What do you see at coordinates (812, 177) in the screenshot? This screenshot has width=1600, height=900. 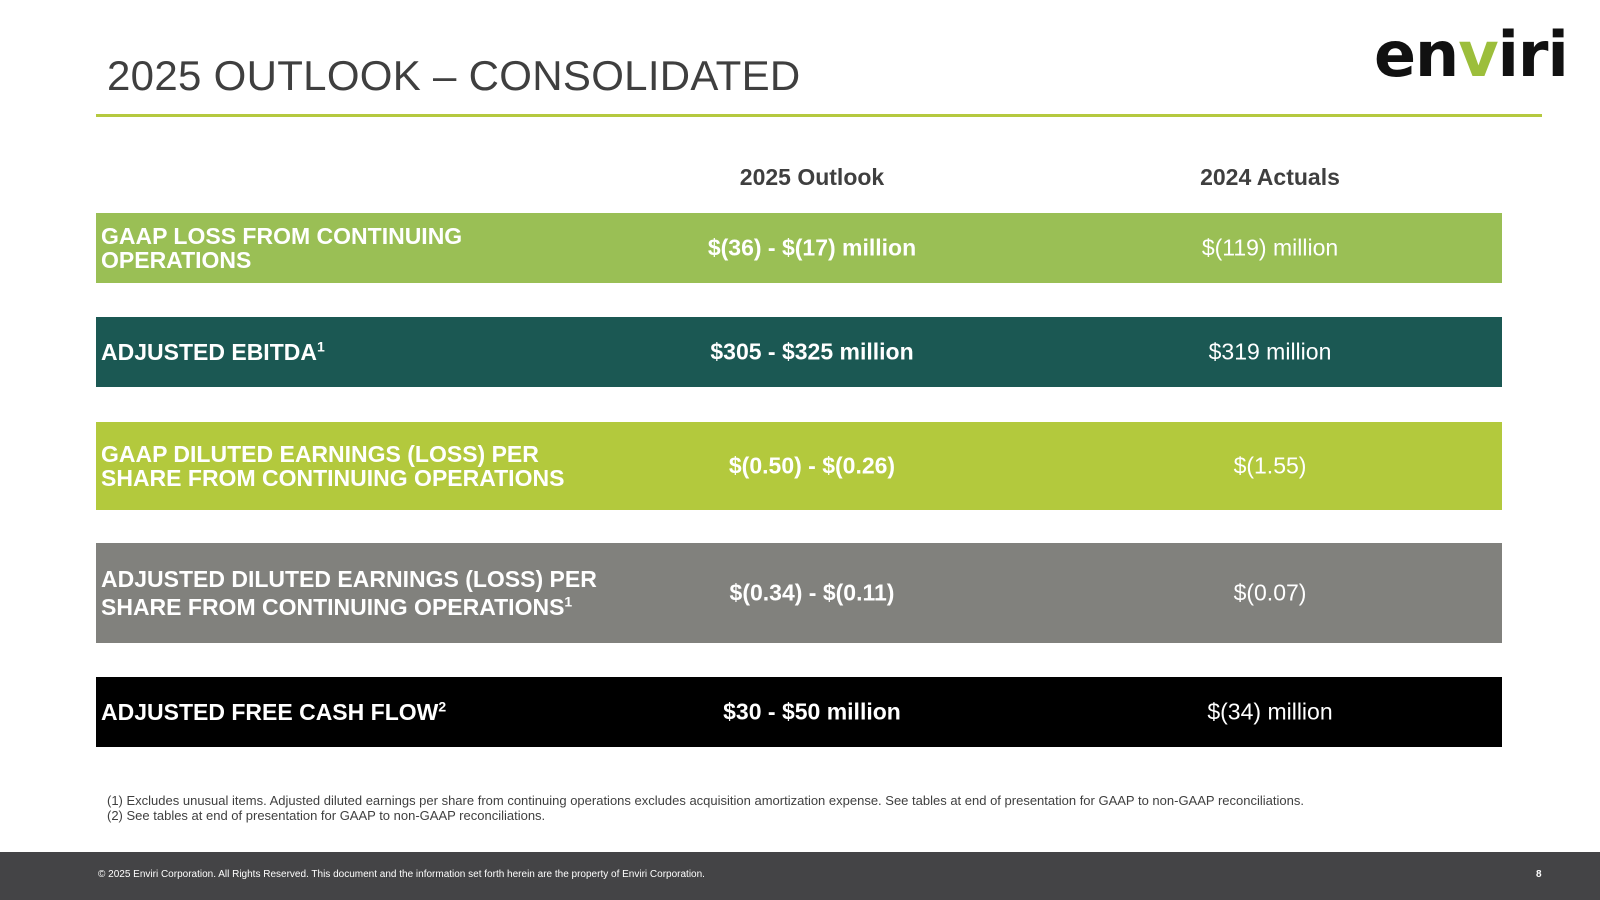 I see `column-header-outlook: 2025 Outlook` at bounding box center [812, 177].